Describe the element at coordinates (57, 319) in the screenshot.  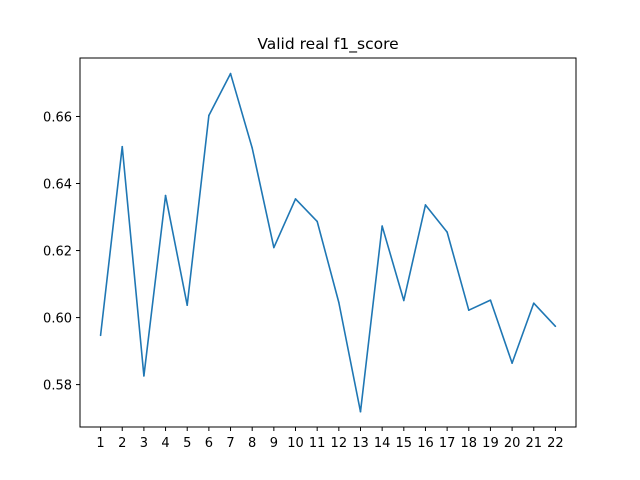
I see `y-tick-label: 0.60` at that location.